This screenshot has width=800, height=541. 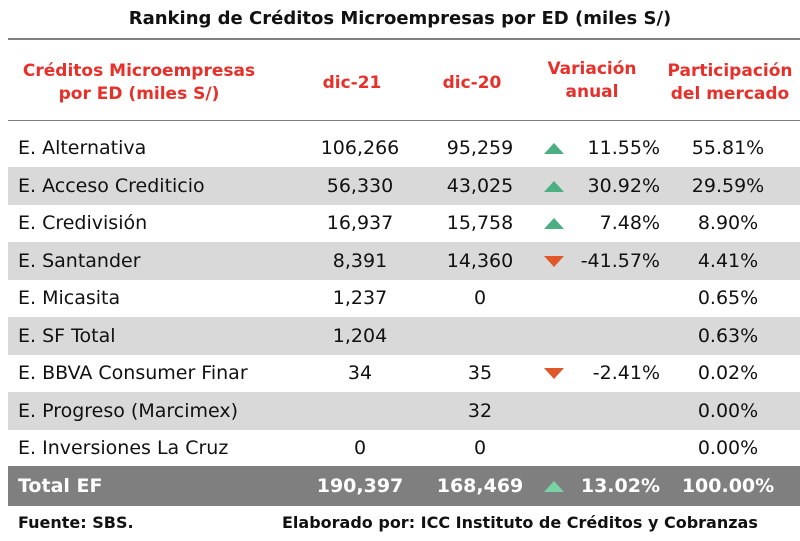 I want to click on value-dic21: 106,266, so click(x=360, y=148).